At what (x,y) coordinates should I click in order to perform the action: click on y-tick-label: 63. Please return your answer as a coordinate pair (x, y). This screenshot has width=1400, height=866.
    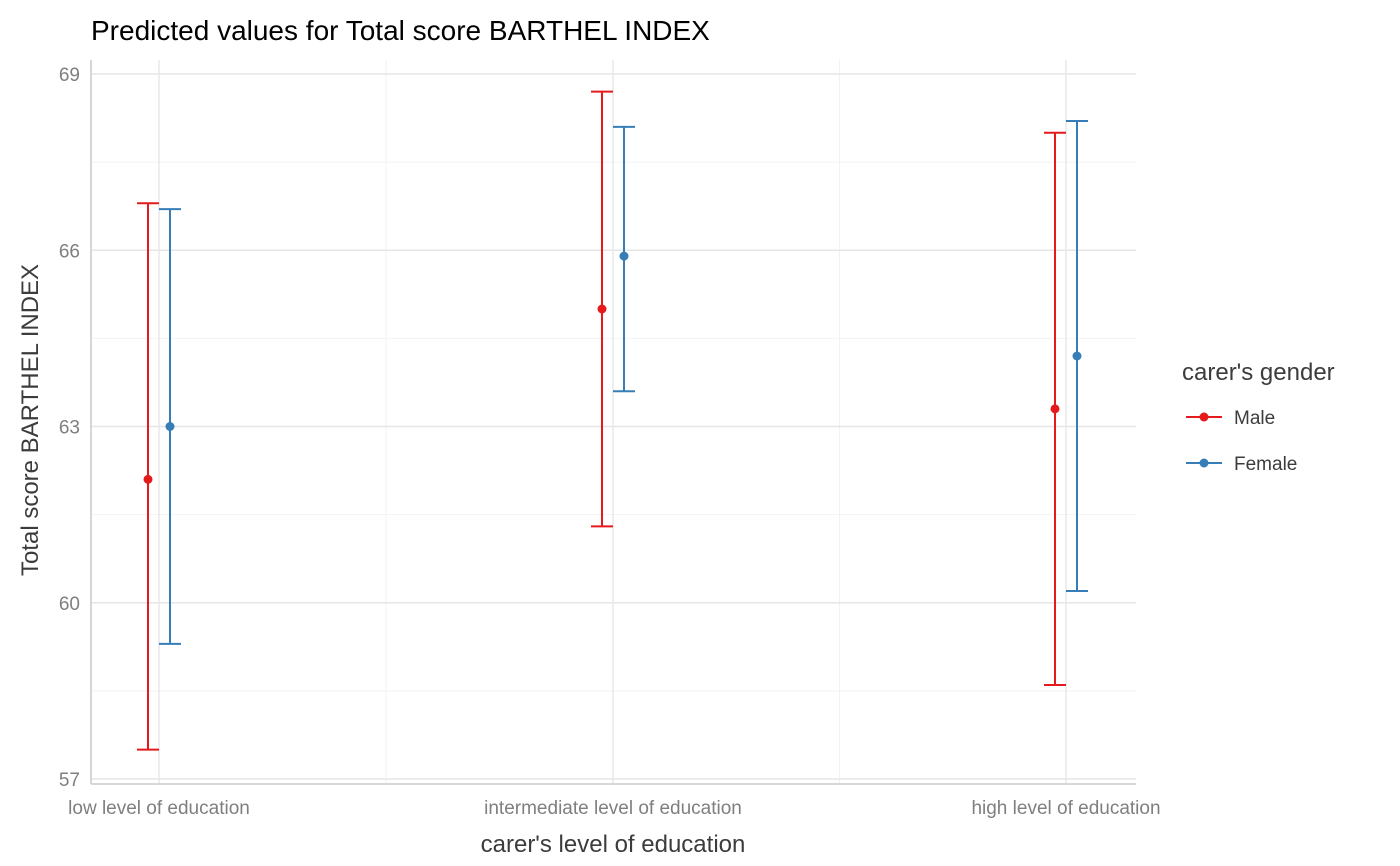
    Looking at the image, I should click on (69, 428).